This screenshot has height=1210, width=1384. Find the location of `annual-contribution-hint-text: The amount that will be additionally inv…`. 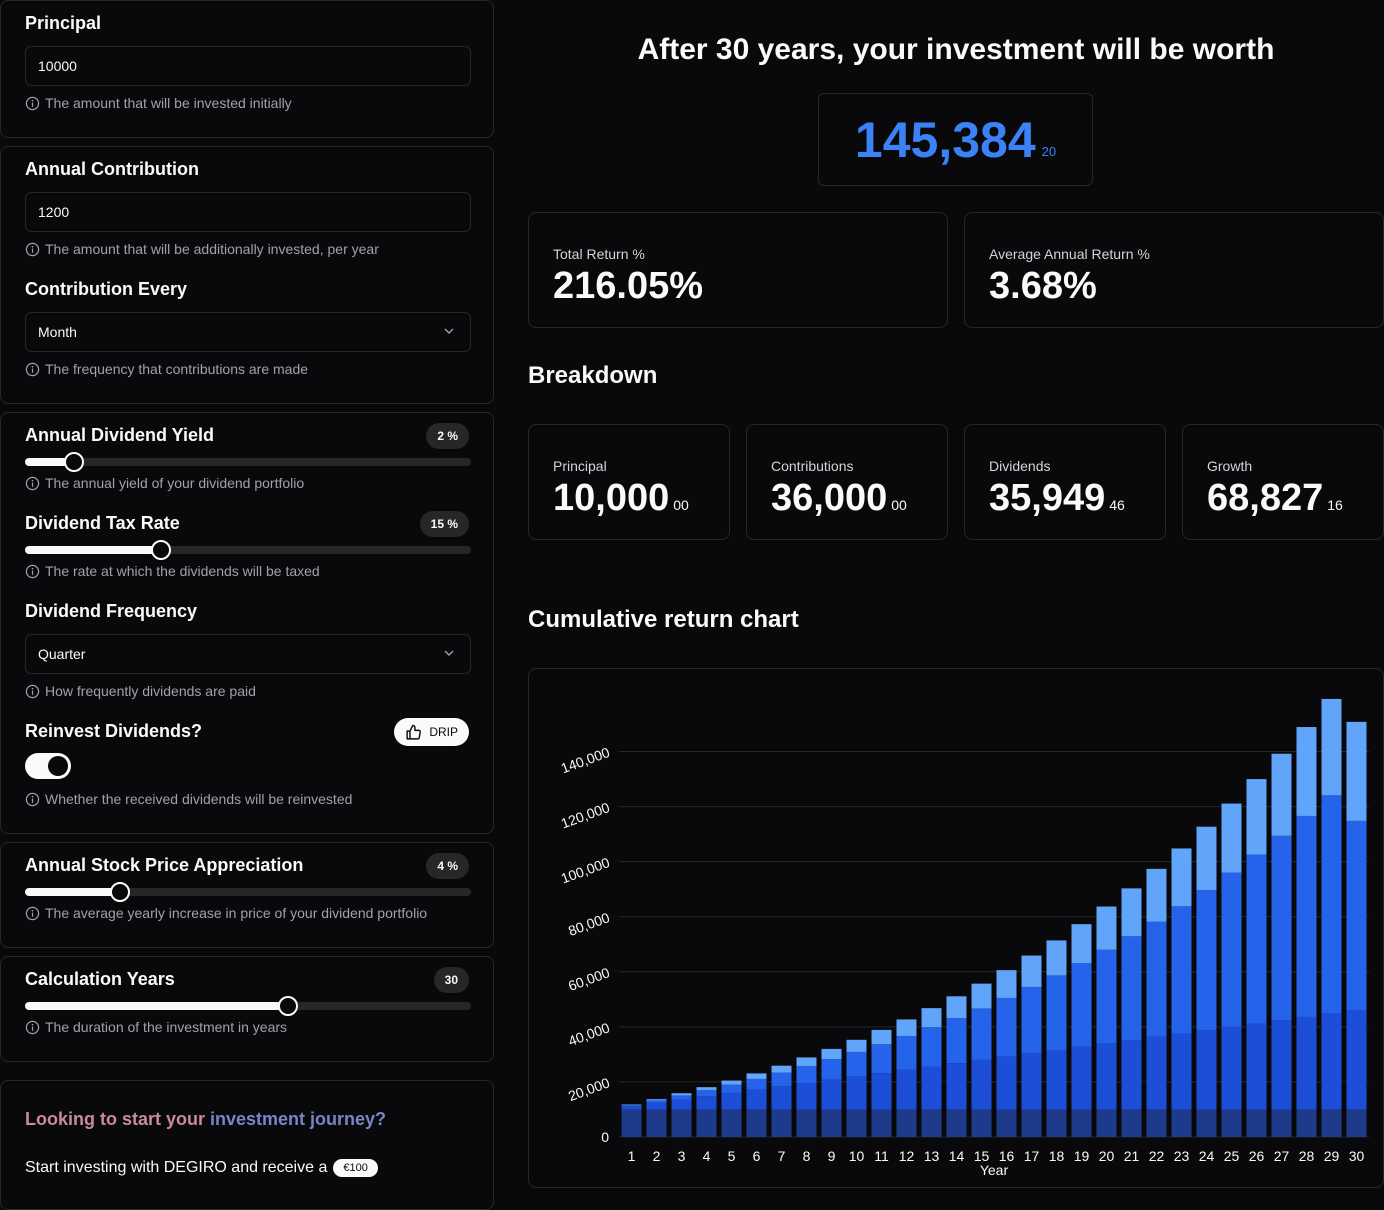

annual-contribution-hint-text: The amount that will be additionally inv… is located at coordinates (212, 249).